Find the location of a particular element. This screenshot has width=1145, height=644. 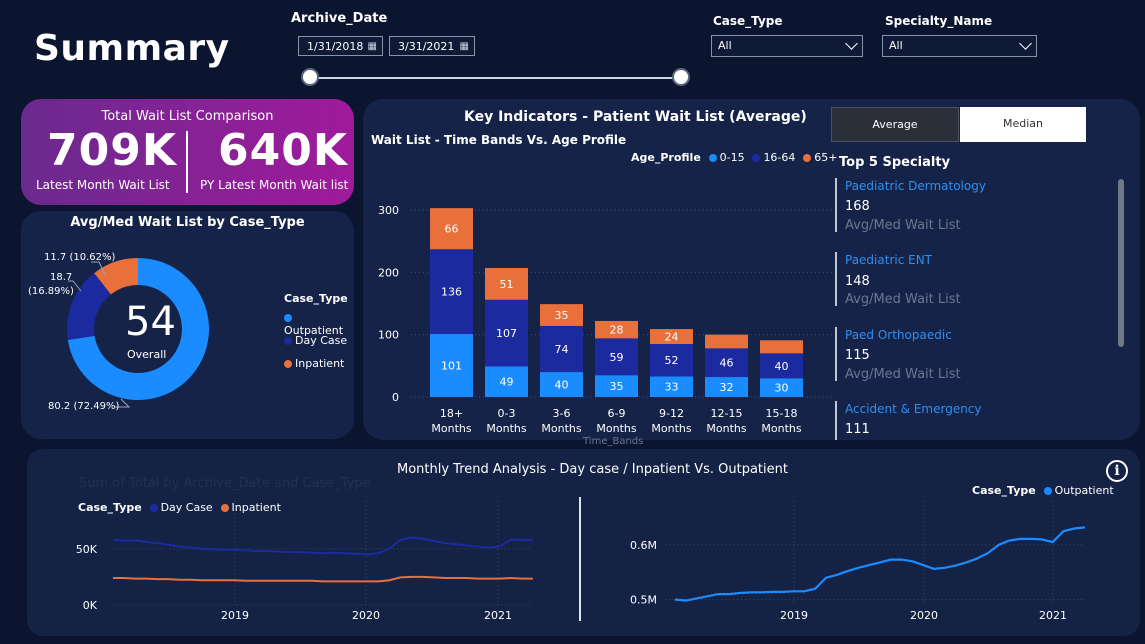

date-slider-end-handle is located at coordinates (681, 77).